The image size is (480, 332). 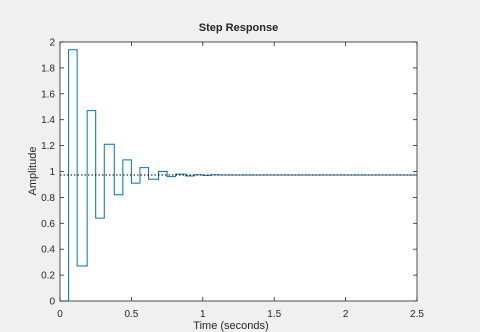 What do you see at coordinates (48, 68) in the screenshot?
I see `y-tick-label: 1.8` at bounding box center [48, 68].